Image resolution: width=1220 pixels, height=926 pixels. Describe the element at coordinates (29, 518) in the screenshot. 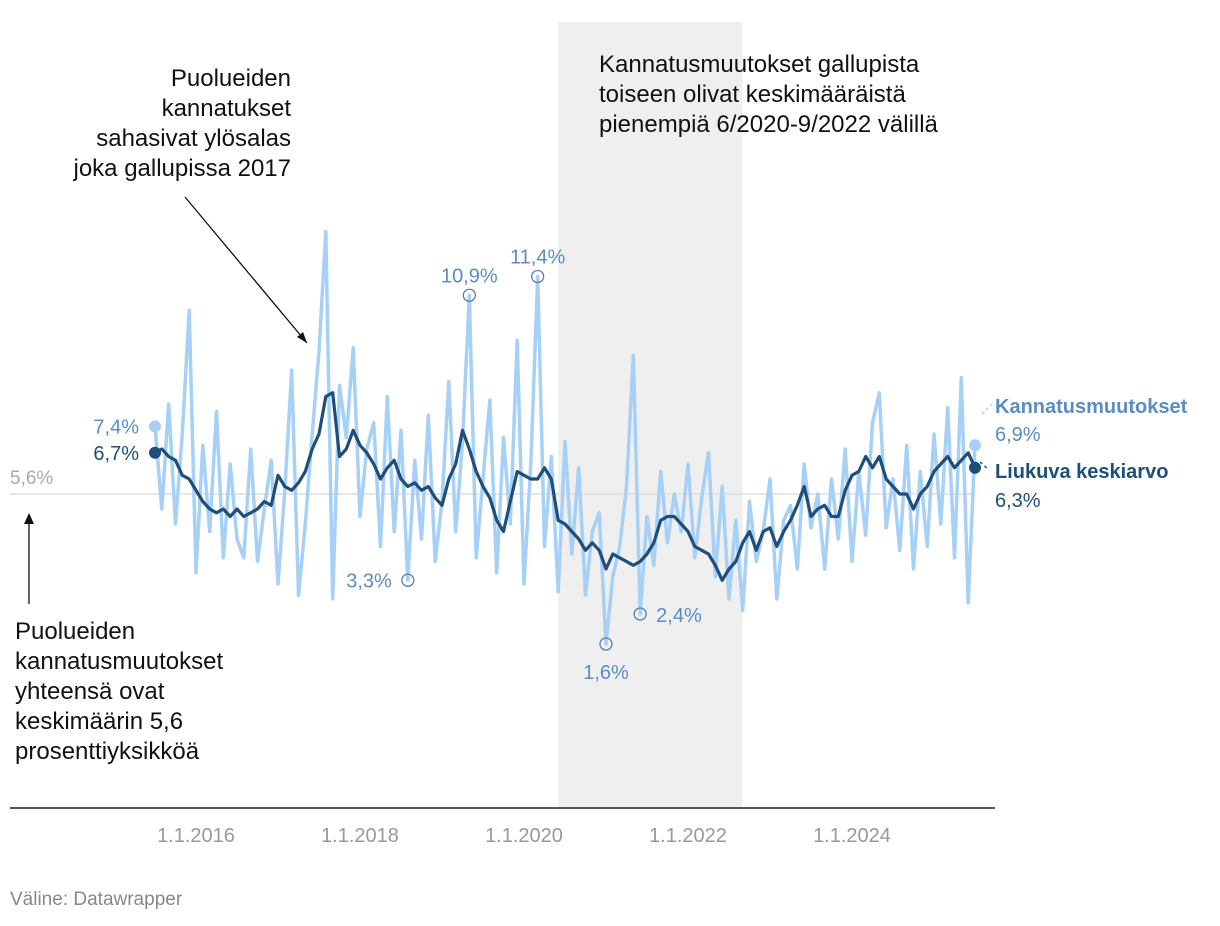

I see `average-arrow-head` at that location.